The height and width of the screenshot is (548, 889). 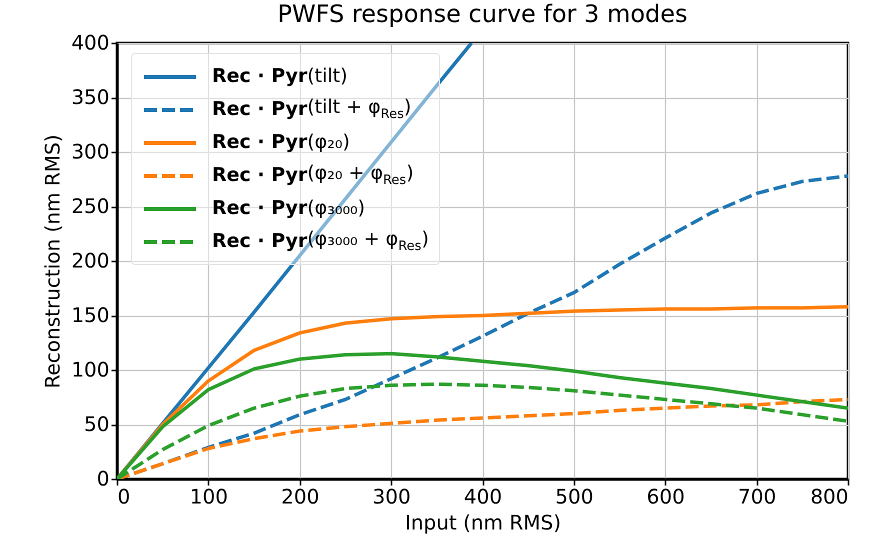 What do you see at coordinates (829, 496) in the screenshot?
I see `x-tick-label: 800` at bounding box center [829, 496].